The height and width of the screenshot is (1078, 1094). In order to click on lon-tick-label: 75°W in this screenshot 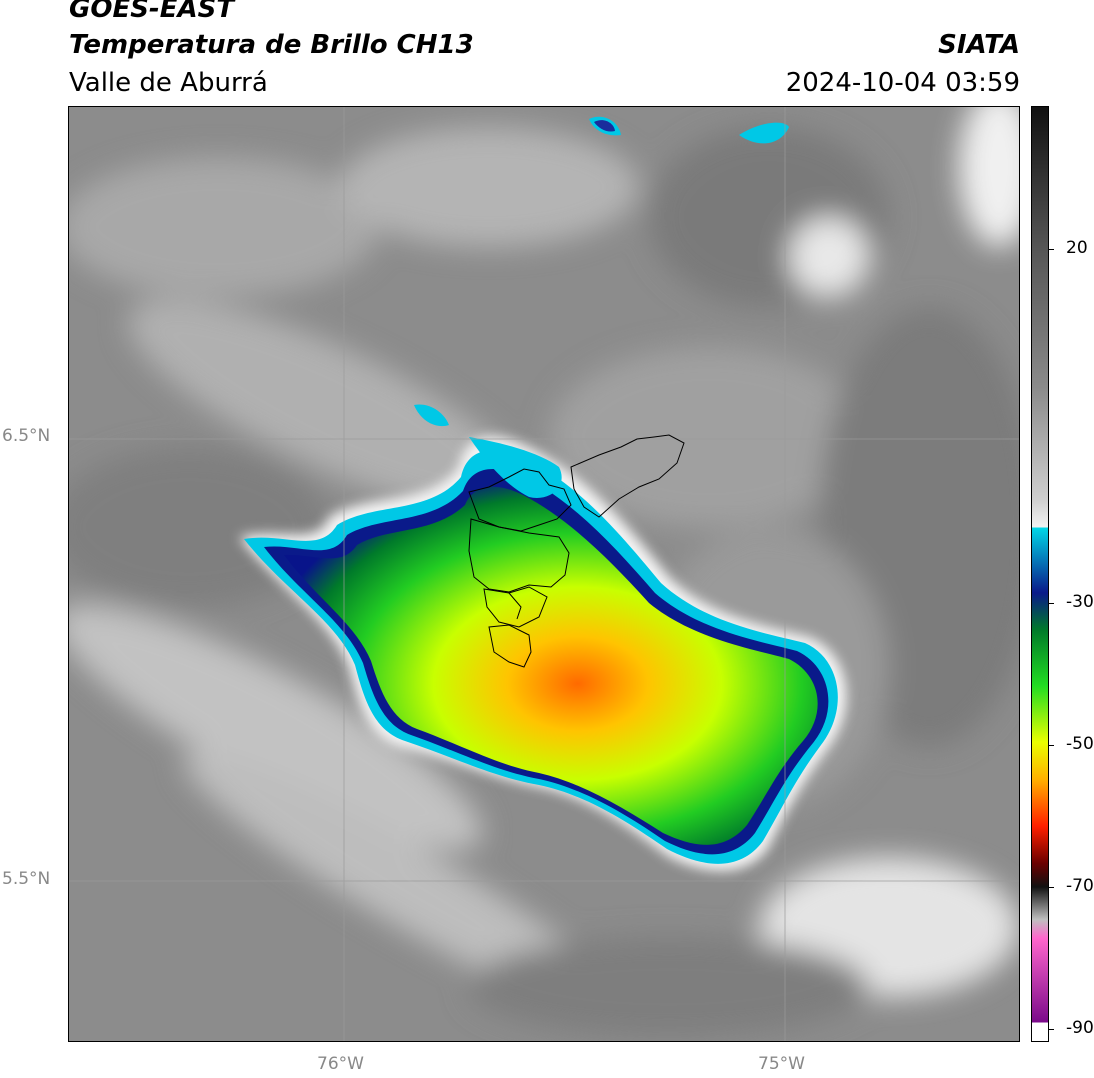, I will do `click(781, 1064)`.